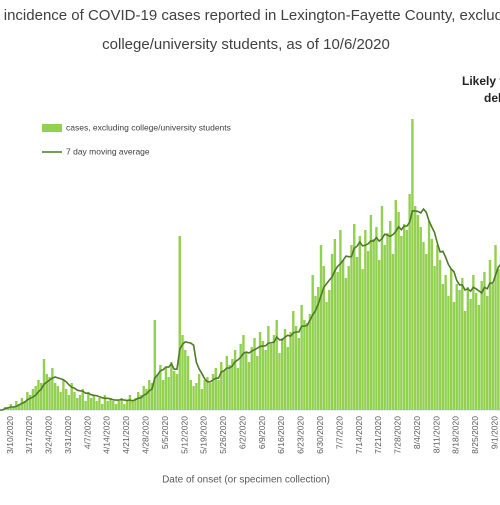 This screenshot has height=505, width=500. Describe the element at coordinates (29, 435) in the screenshot. I see `x-tick-label: 3/17/2020` at that location.